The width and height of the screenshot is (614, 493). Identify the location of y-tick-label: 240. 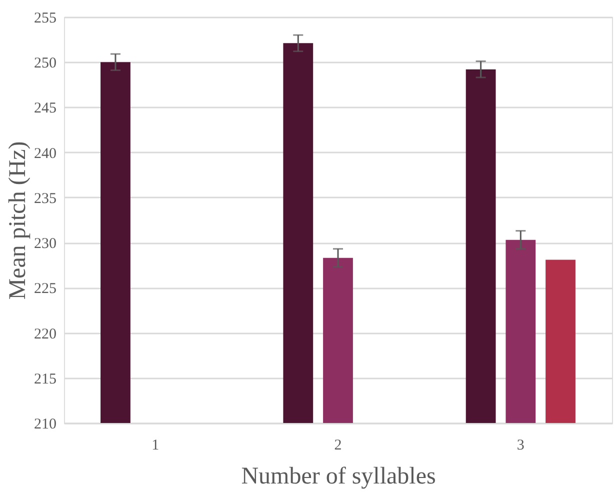
(45, 154).